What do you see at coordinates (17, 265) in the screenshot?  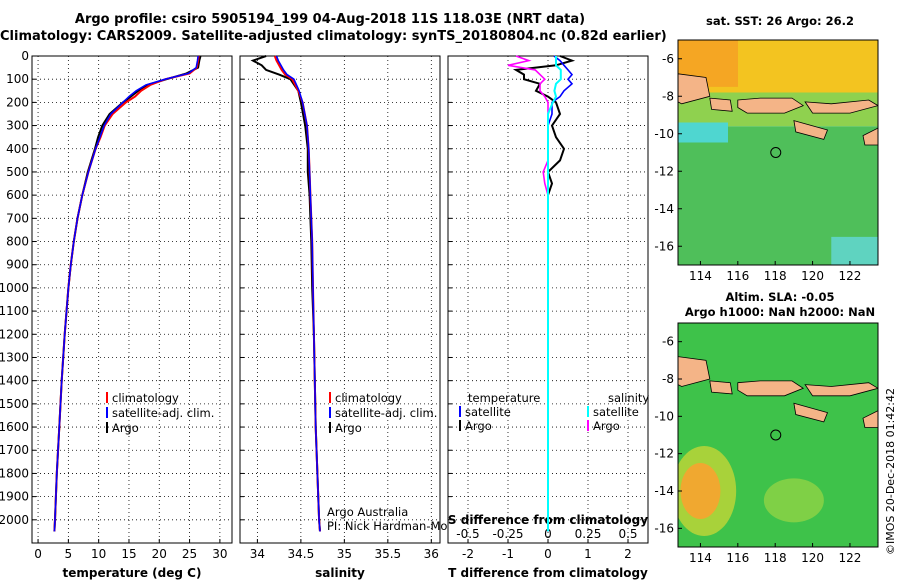 I see `y-tick-label: 900` at bounding box center [17, 265].